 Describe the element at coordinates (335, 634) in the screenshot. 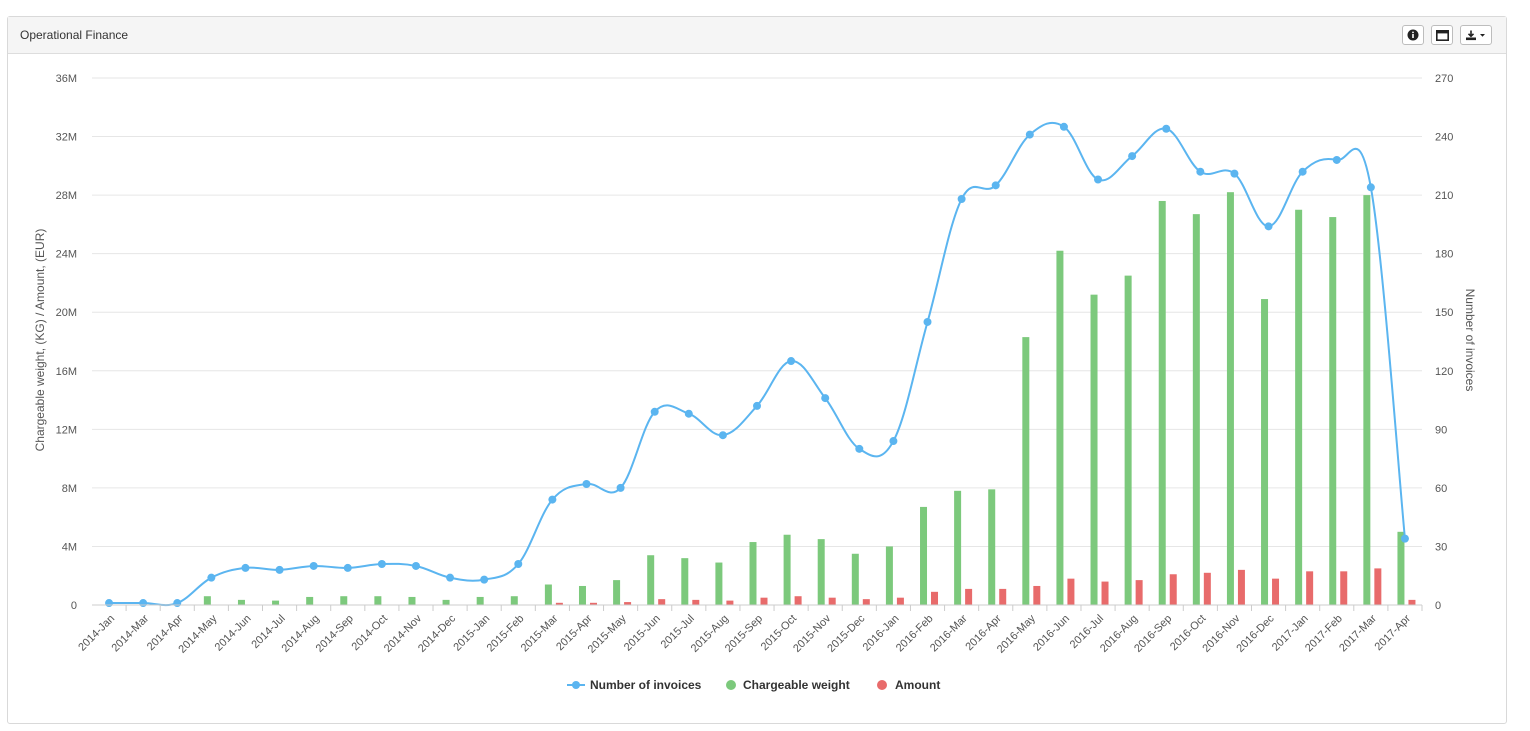

I see `x-tick-label: 2014-Sep` at that location.